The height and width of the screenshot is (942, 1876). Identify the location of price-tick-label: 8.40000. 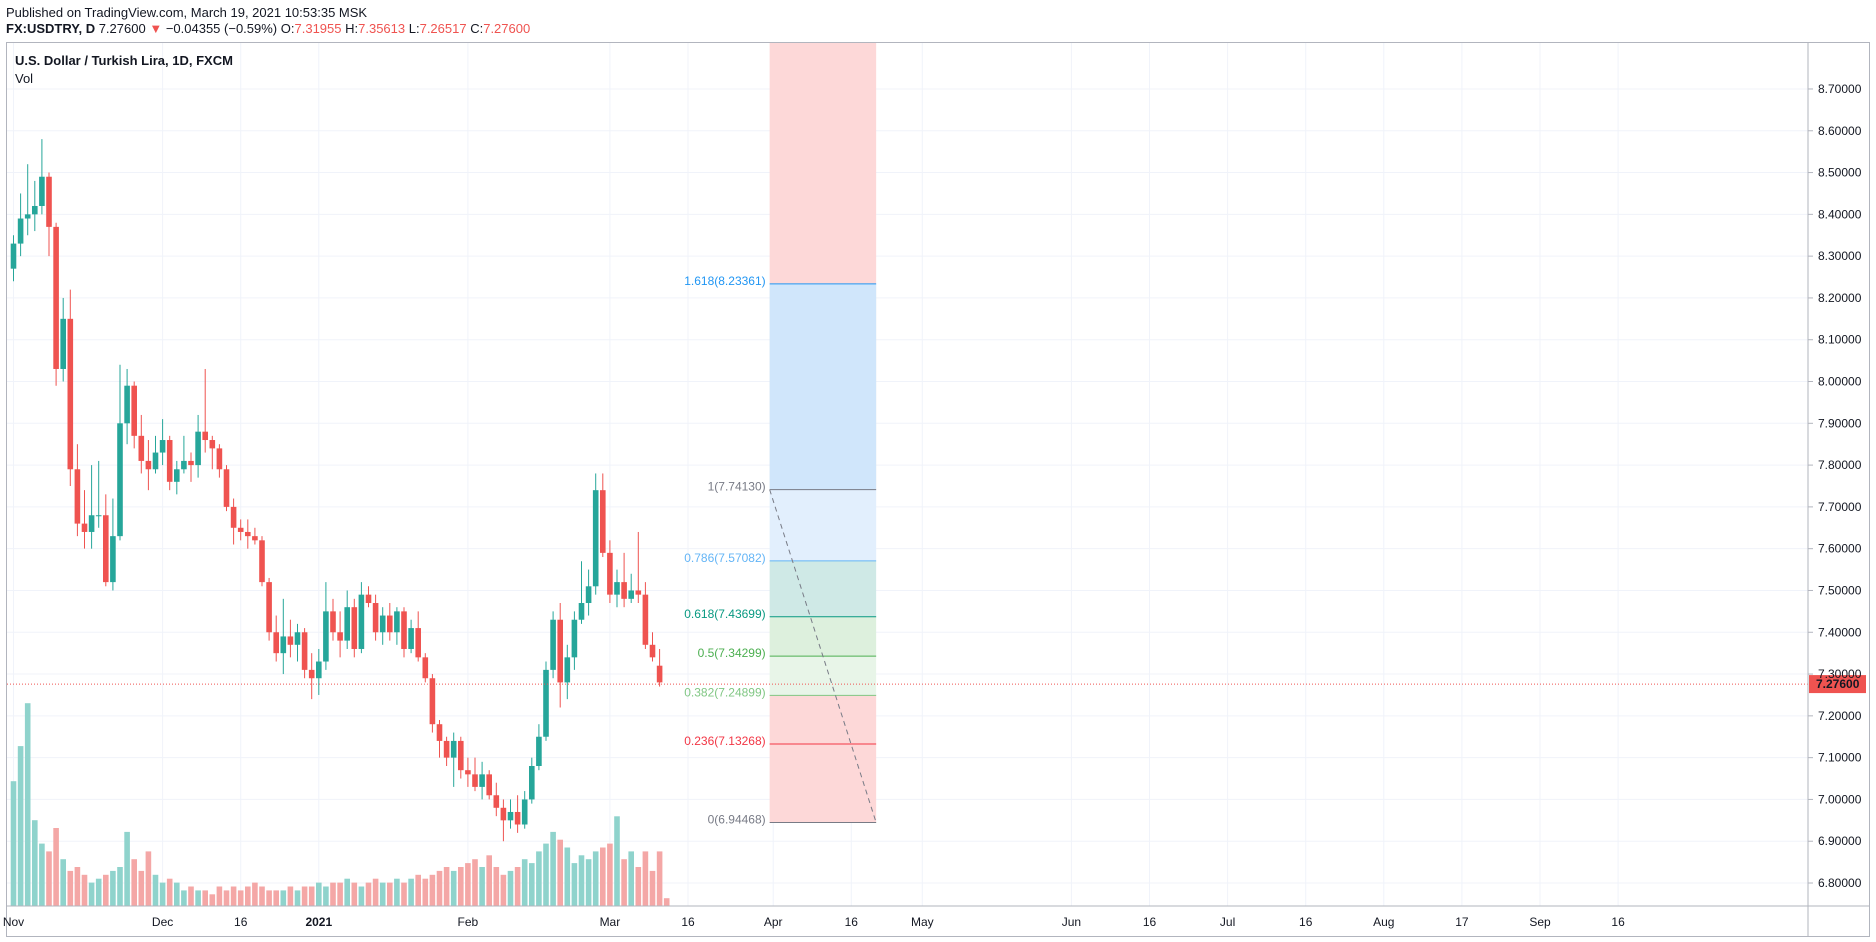
(1840, 214).